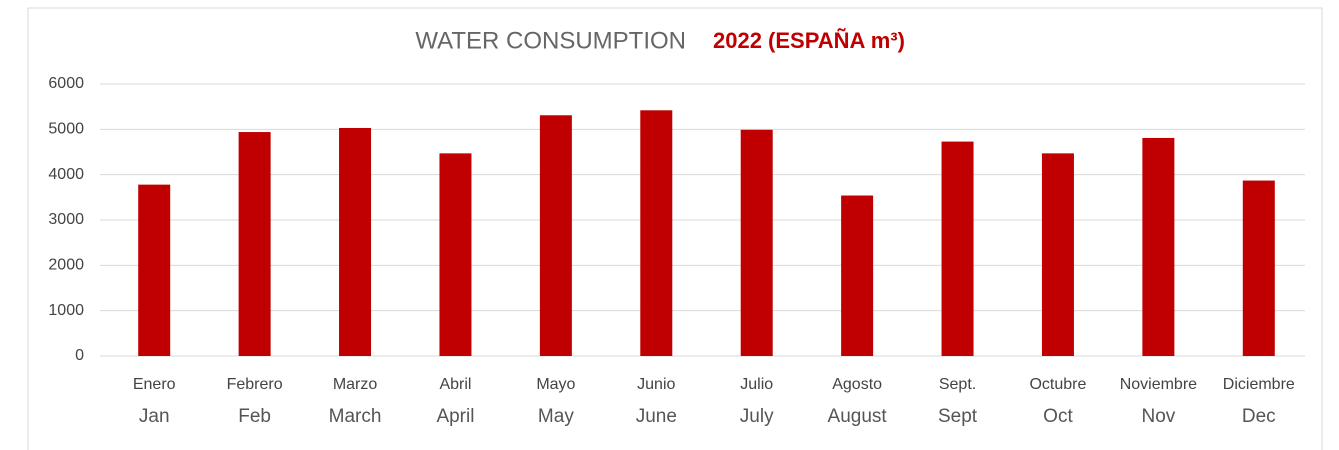 This screenshot has width=1339, height=450. Describe the element at coordinates (66, 129) in the screenshot. I see `y-tick-label: 5000` at that location.